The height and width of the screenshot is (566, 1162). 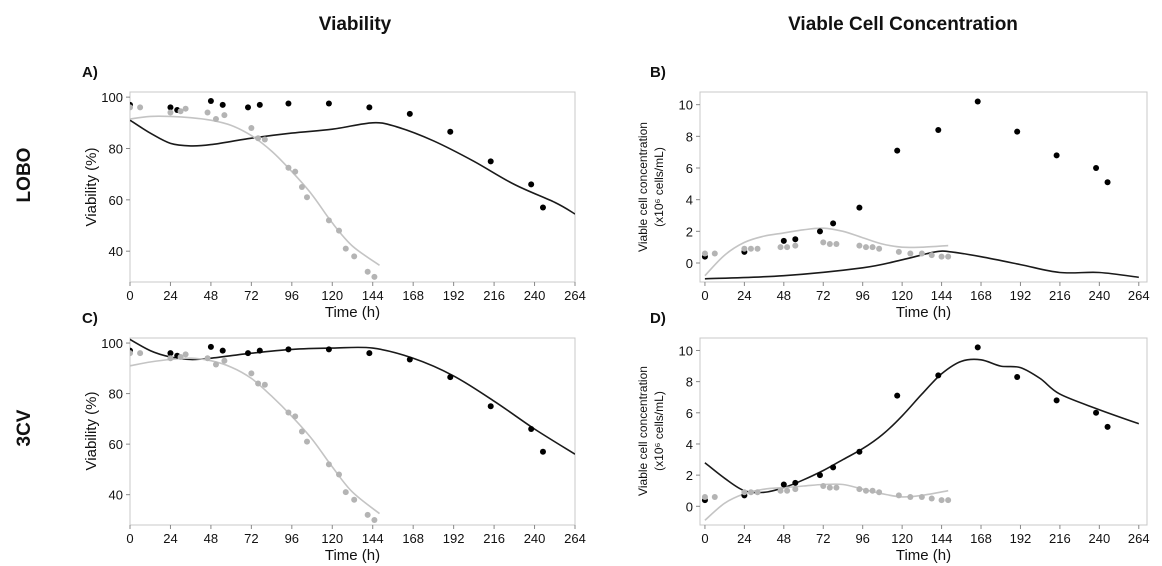 I want to click on y-tick-label: 8, so click(x=689, y=136).